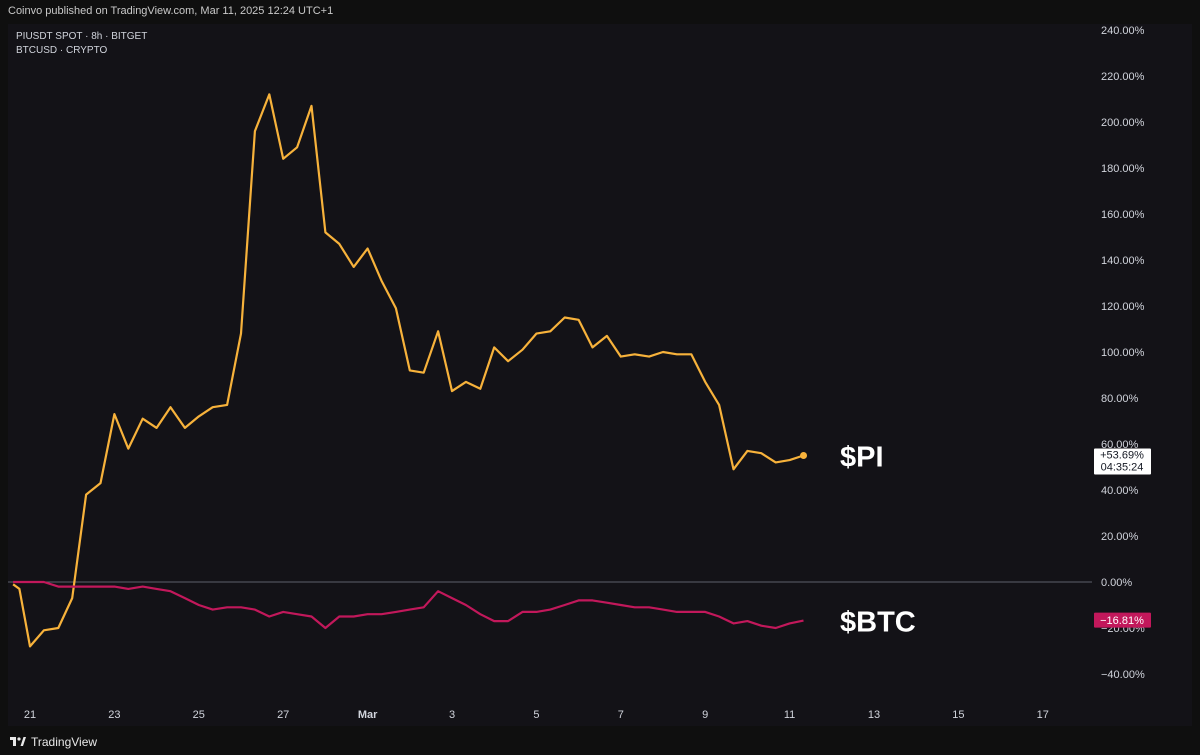 This screenshot has width=1200, height=755. What do you see at coordinates (62, 50) in the screenshot?
I see `legend-btc-symbol: BTCUSD · CRYPTO` at bounding box center [62, 50].